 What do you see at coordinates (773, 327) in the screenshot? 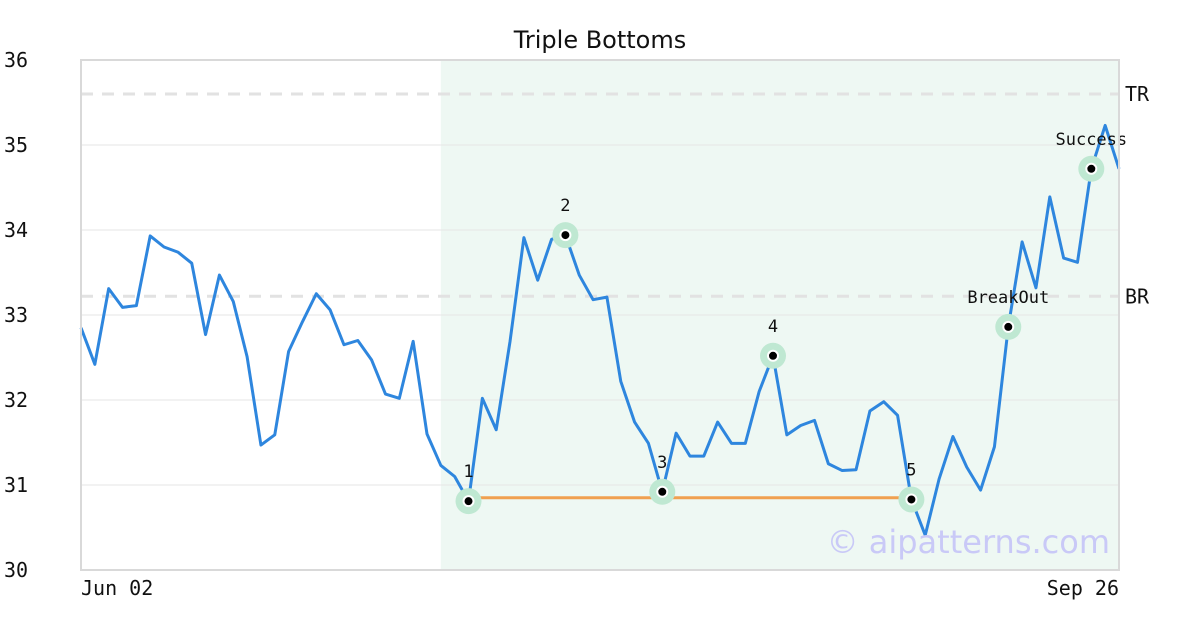
I see `point-label-4: 4` at bounding box center [773, 327].